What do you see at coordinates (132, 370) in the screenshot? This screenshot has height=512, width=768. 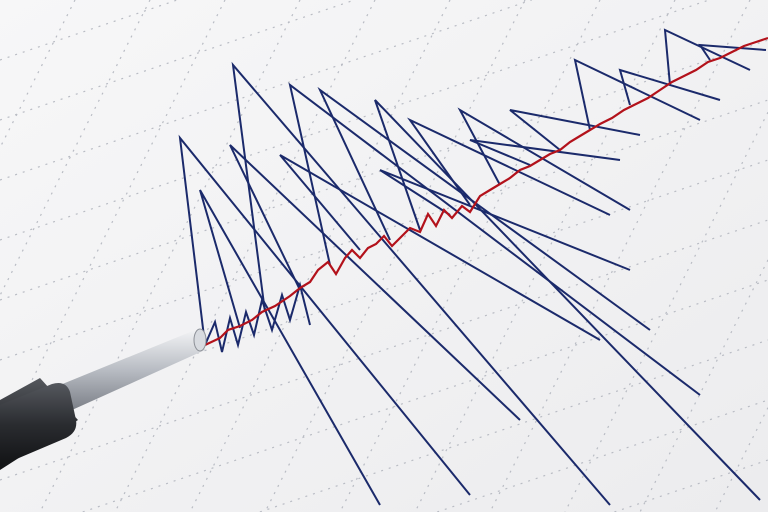 I see `stylus-shaft` at bounding box center [132, 370].